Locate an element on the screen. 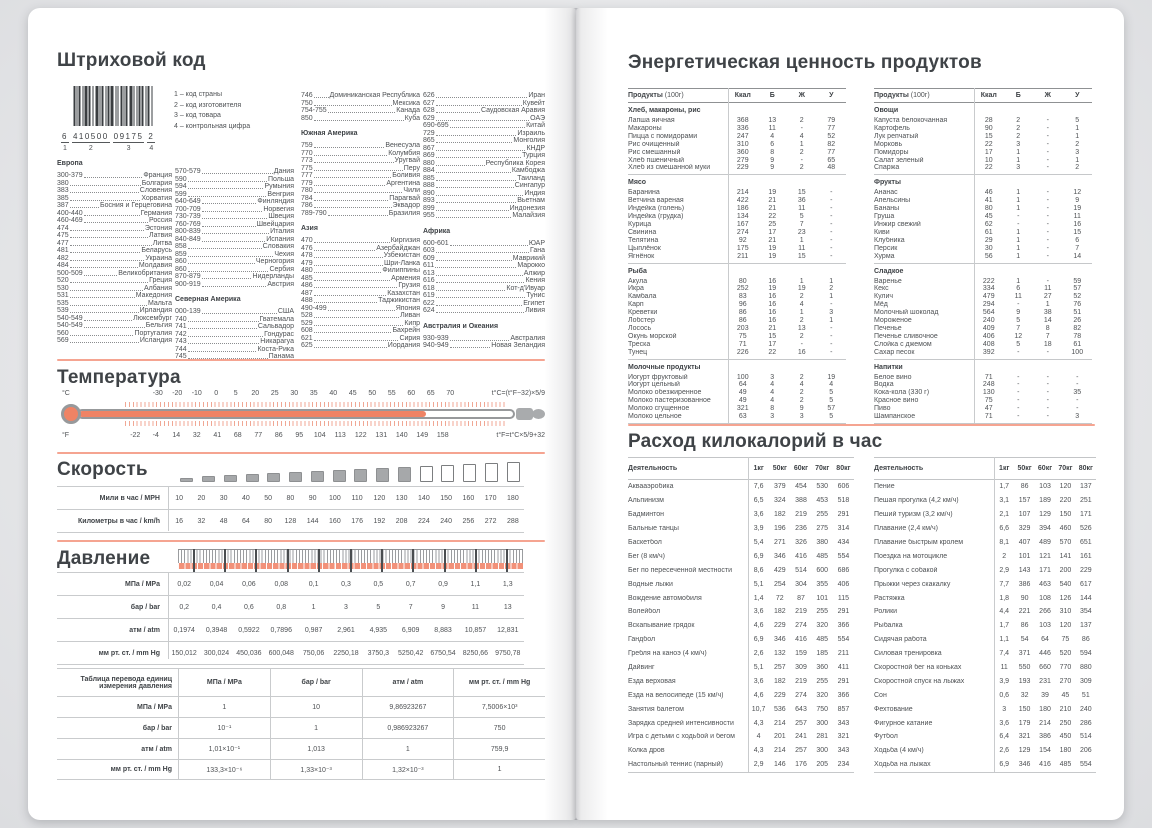 This screenshot has width=1152, height=828. ruler-major-tick is located at coordinates (225, 560).